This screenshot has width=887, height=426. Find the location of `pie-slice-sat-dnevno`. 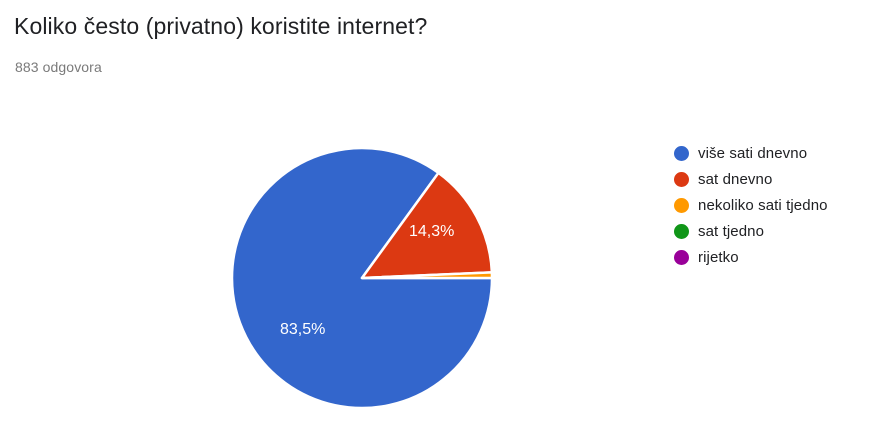

pie-slice-sat-dnevno is located at coordinates (427, 225).